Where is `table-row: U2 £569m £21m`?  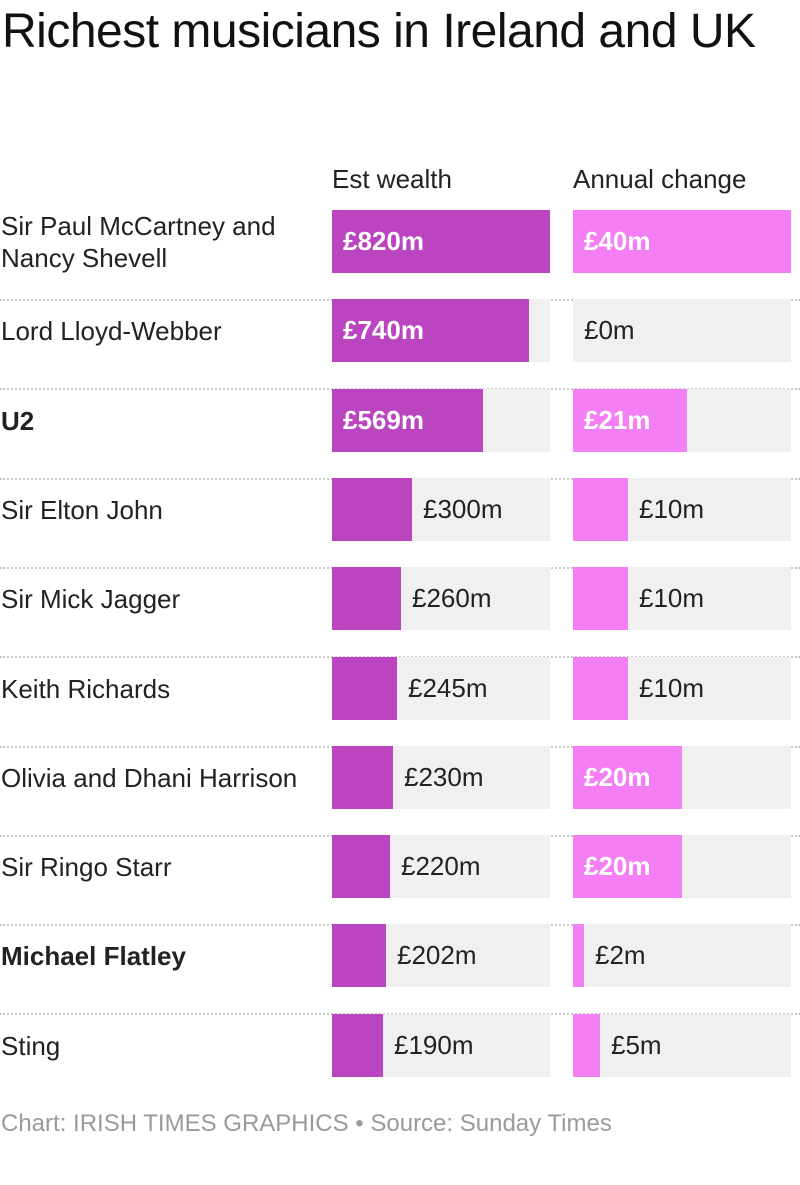 table-row: U2 £569m £21m is located at coordinates (400, 434).